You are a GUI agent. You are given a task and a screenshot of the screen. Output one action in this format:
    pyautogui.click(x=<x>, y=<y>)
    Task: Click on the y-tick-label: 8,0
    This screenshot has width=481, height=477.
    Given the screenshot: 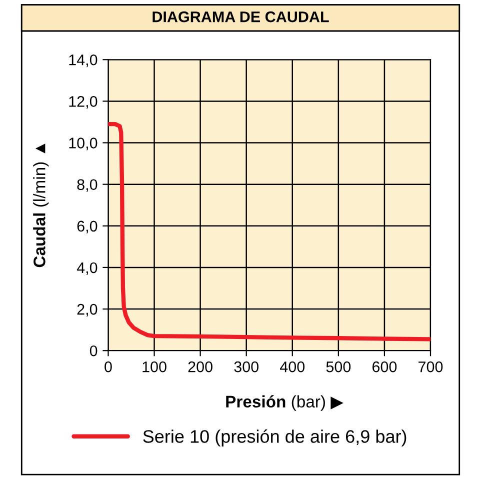 What is the action you would take?
    pyautogui.click(x=87, y=185)
    